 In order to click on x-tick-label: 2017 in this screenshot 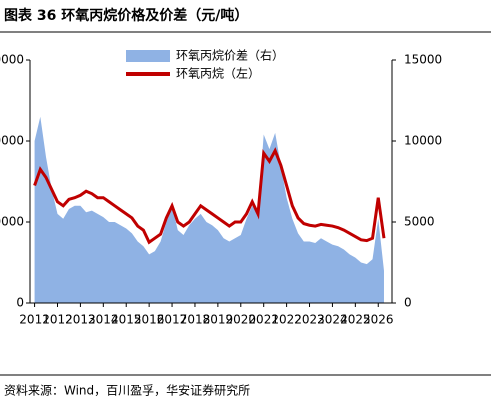, I will do `click(172, 320)`.